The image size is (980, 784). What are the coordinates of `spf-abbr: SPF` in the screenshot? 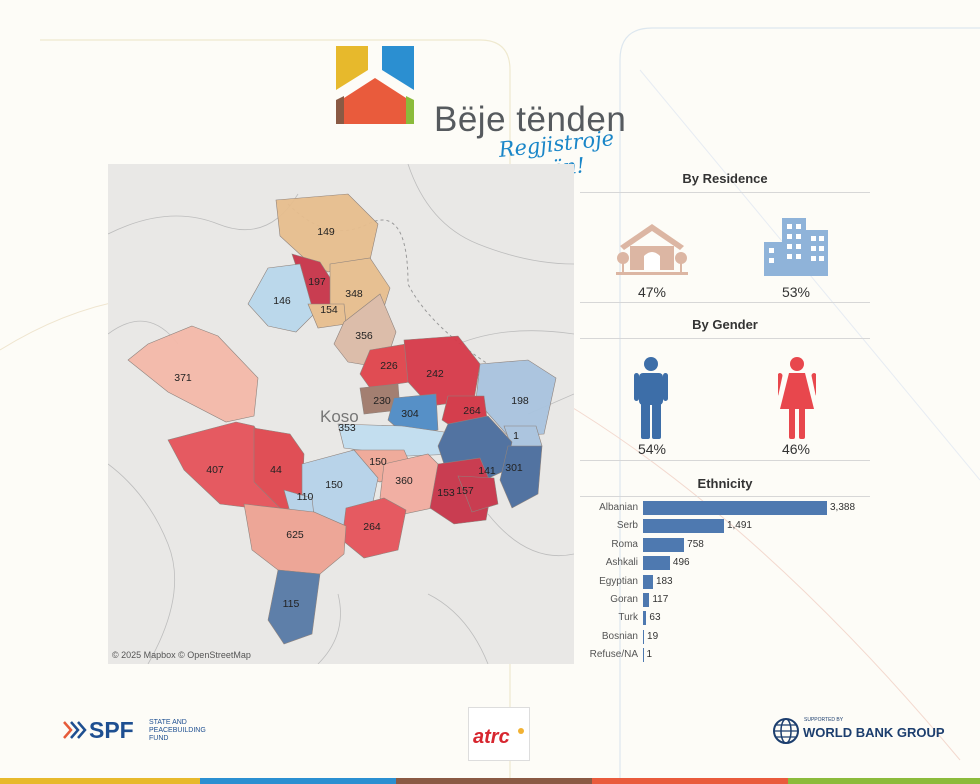 It's located at (111, 730).